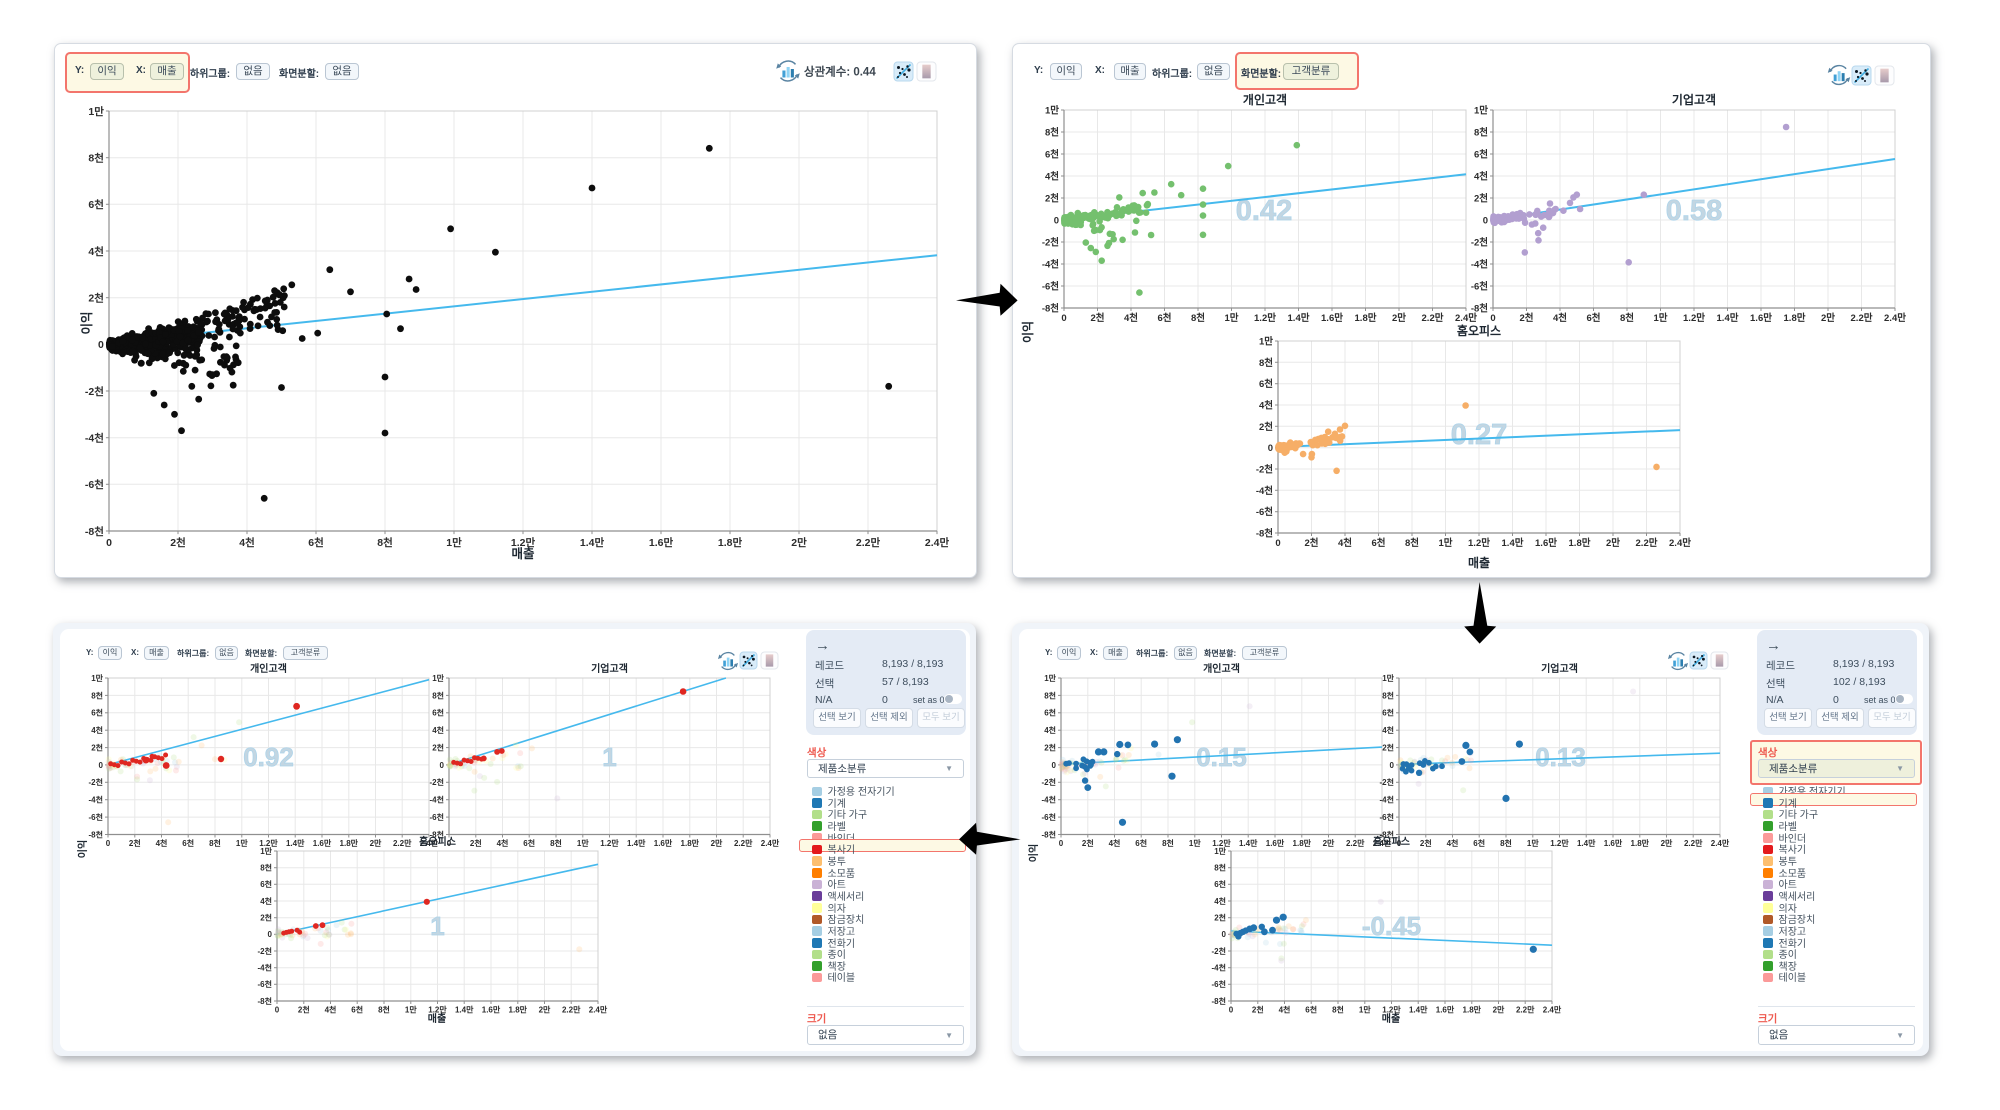 This screenshot has width=2000, height=1110. I want to click on svg-text: 상관계수: 0.44, so click(840, 72).